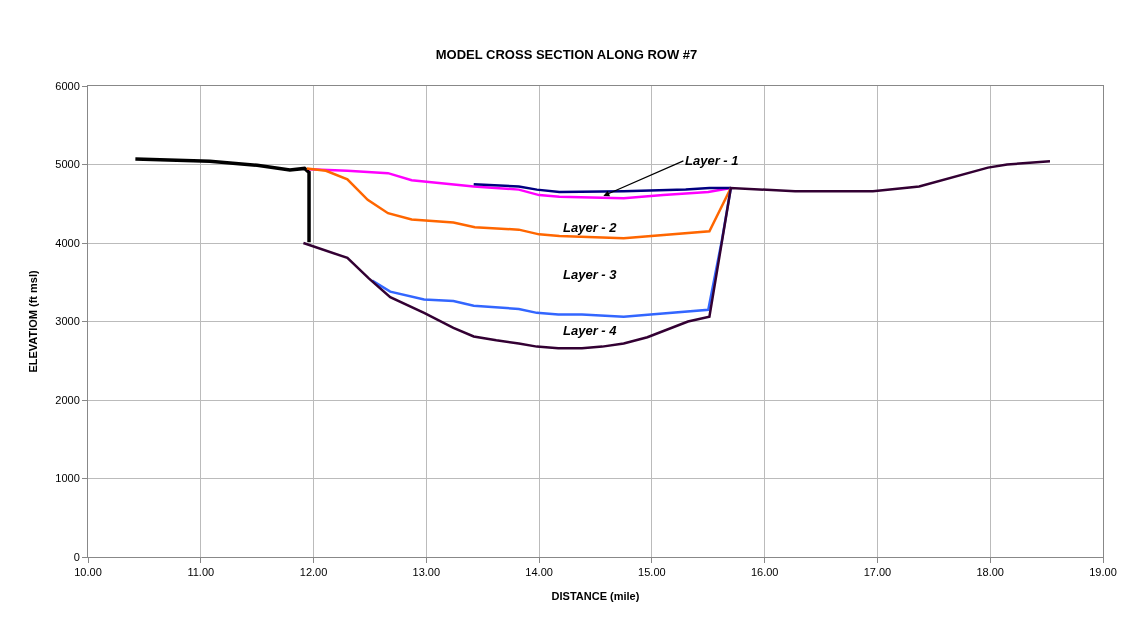 This screenshot has width=1133, height=619. Describe the element at coordinates (426, 572) in the screenshot. I see `x-tick-label: 13.00` at that location.